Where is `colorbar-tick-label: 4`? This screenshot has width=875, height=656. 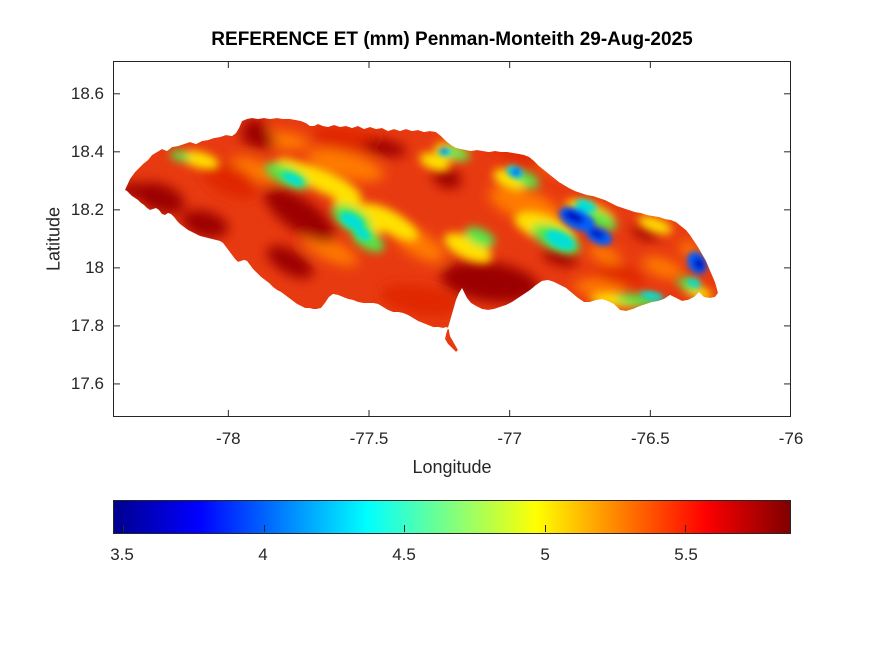
colorbar-tick-label: 4 is located at coordinates (263, 554).